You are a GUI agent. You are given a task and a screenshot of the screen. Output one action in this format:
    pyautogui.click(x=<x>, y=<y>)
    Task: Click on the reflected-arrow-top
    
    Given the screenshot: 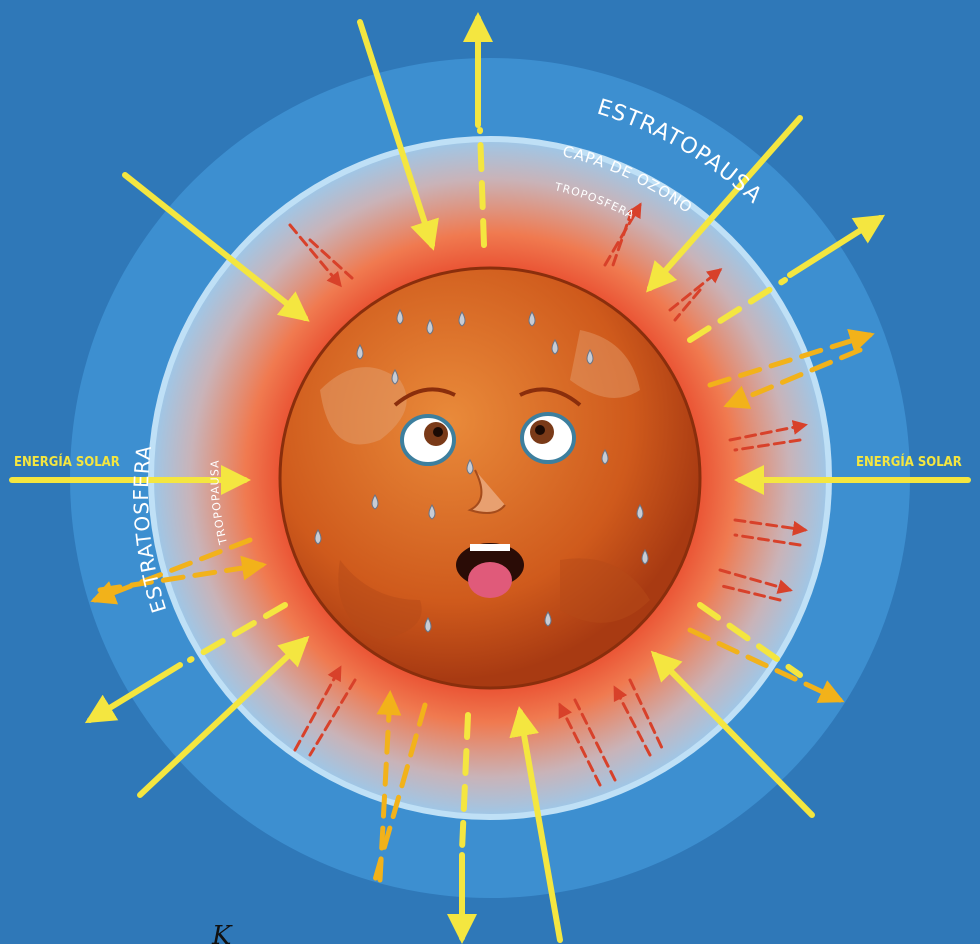 What is the action you would take?
    pyautogui.click(x=482, y=187)
    